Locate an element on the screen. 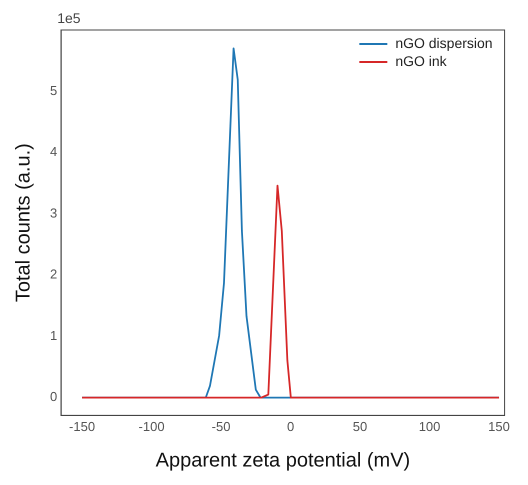 This screenshot has width=528, height=485. y-tick-label: 5 is located at coordinates (54, 90).